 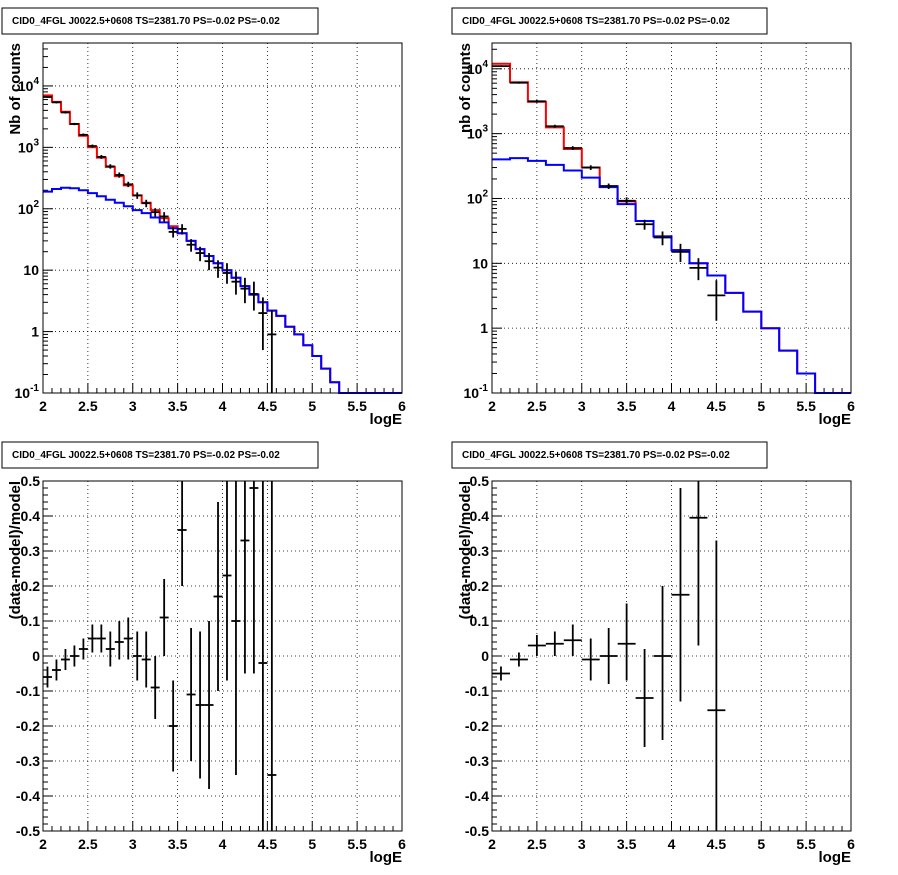 I want to click on y-axis-title: nb of counts, so click(x=465, y=88).